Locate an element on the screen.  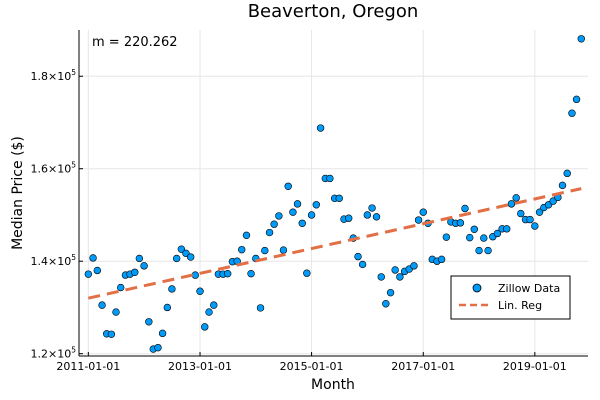
x-axis-label: Month is located at coordinates (333, 385).